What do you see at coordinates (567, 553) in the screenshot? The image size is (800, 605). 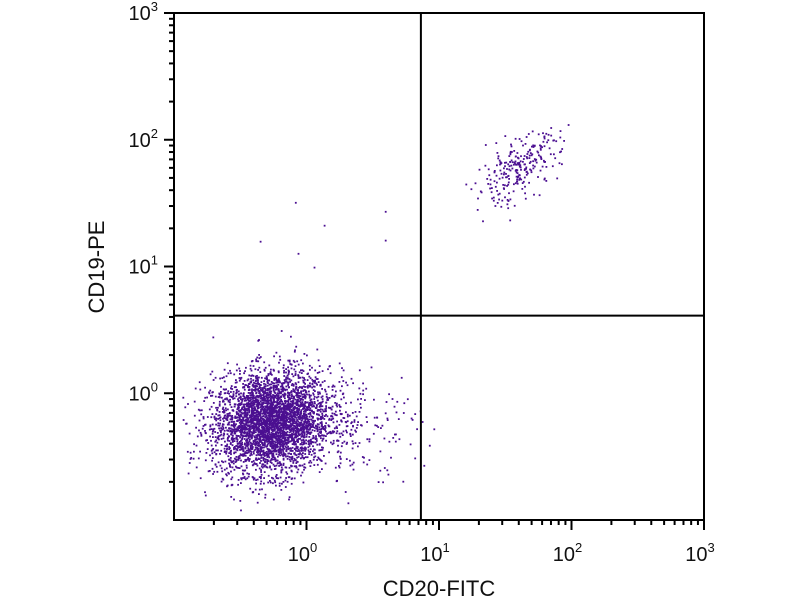 I see `x-tick-label: 102` at bounding box center [567, 553].